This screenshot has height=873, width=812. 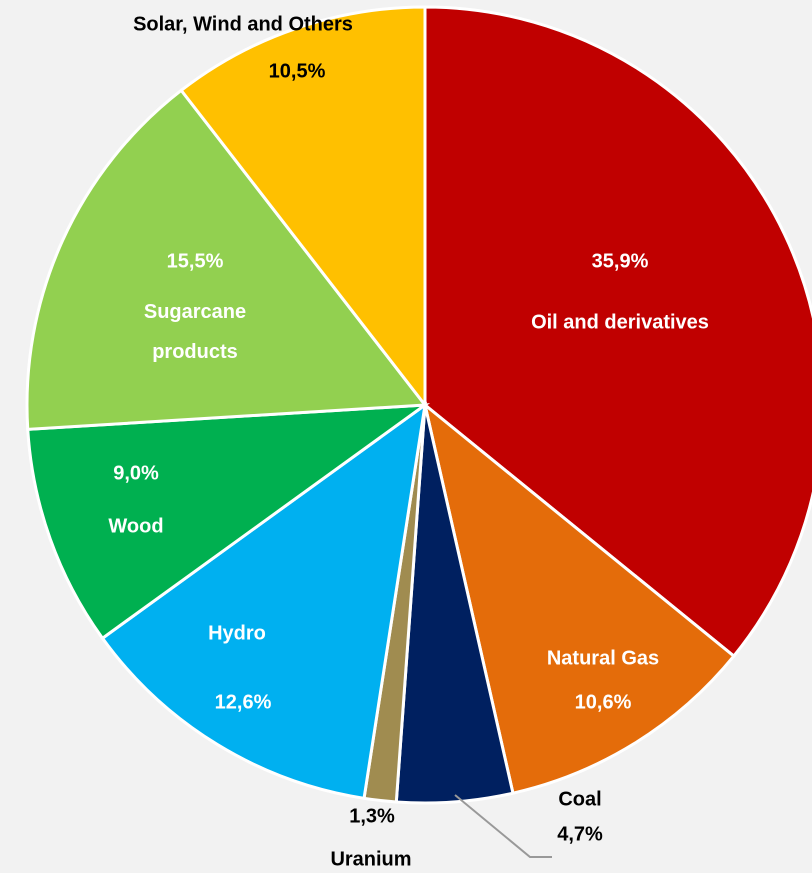 I want to click on value-label: 35,9%, so click(x=620, y=261).